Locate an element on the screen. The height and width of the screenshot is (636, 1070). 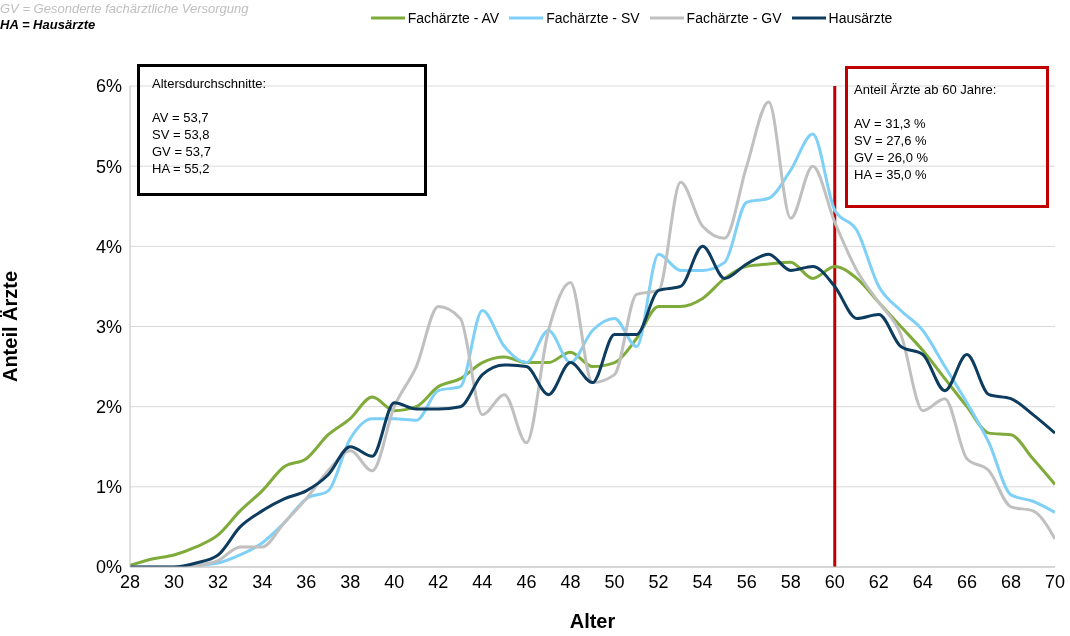
y-tick-label: 6% is located at coordinates (108, 86).